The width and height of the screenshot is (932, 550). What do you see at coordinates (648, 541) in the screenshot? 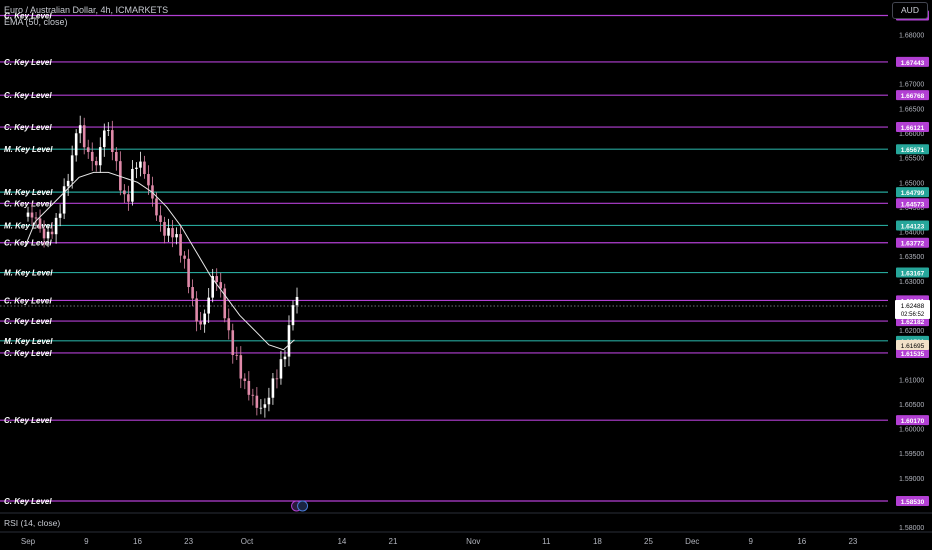
I see `time-tick-label: 25` at bounding box center [648, 541].